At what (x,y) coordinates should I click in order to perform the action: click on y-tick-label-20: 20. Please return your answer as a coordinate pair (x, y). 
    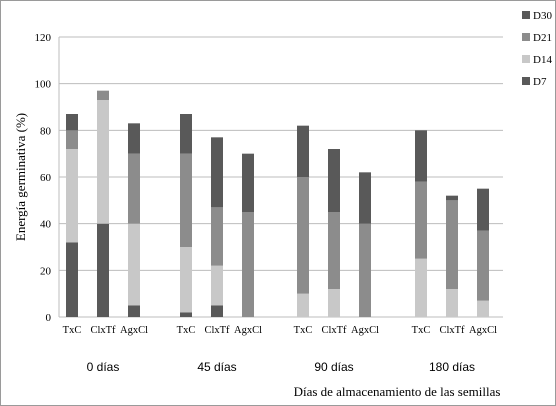
    Looking at the image, I should click on (46, 271).